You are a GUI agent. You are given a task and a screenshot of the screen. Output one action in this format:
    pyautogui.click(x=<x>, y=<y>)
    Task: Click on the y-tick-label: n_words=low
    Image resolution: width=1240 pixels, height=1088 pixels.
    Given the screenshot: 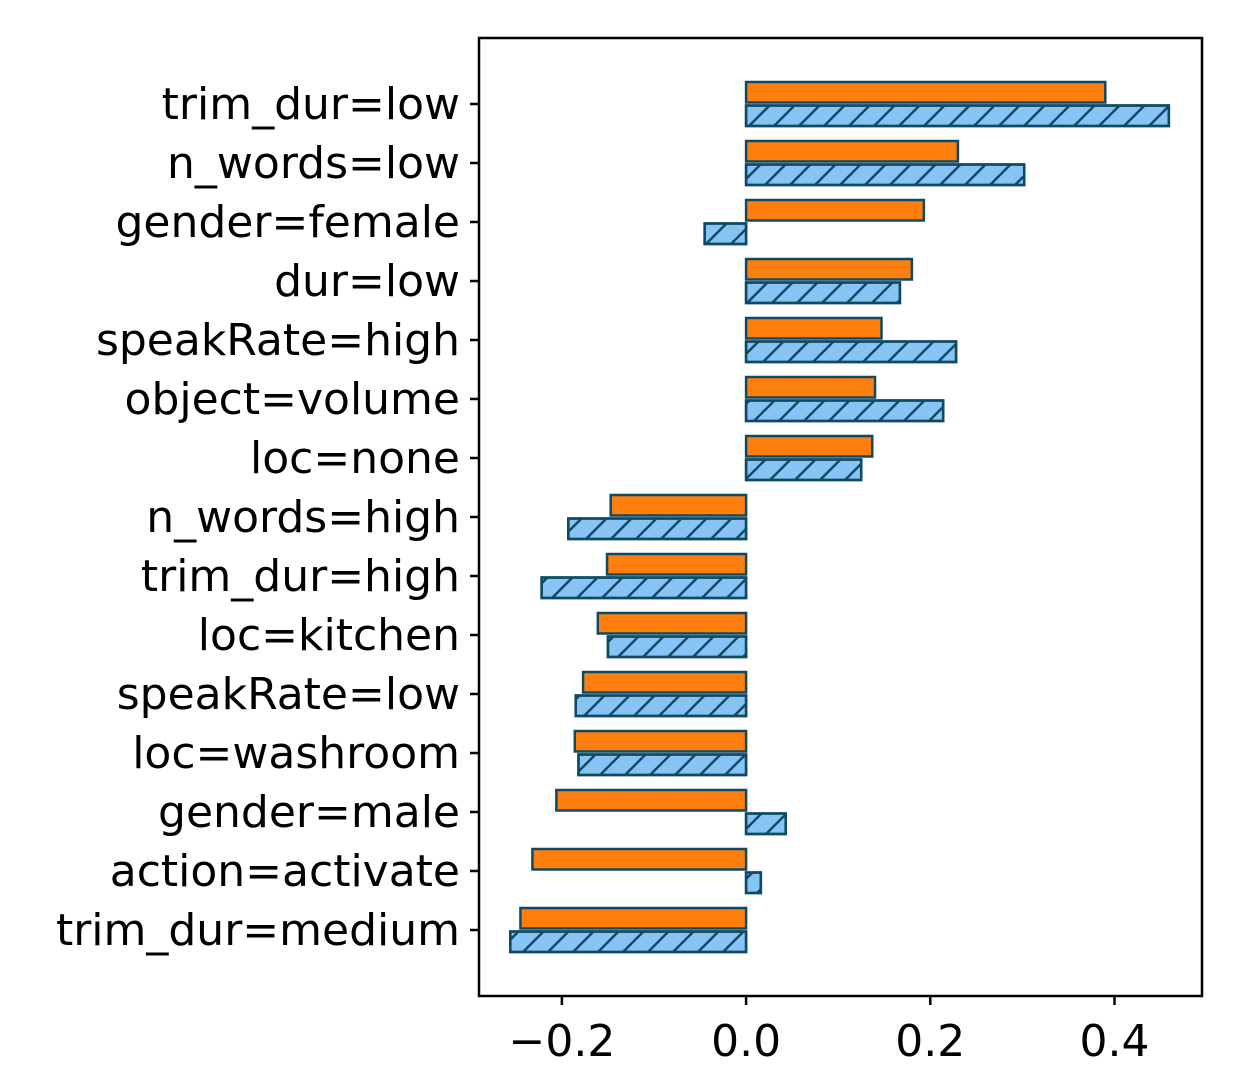 What is the action you would take?
    pyautogui.click(x=313, y=163)
    